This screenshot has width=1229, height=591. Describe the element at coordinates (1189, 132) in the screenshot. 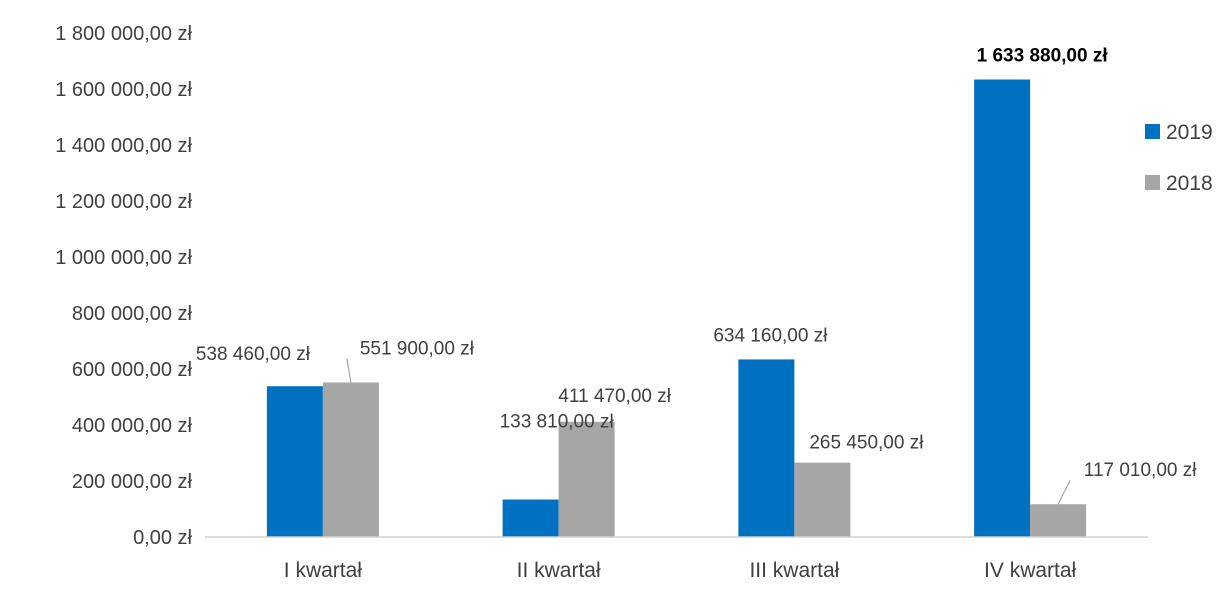

I see `legend-label: 2019` at that location.